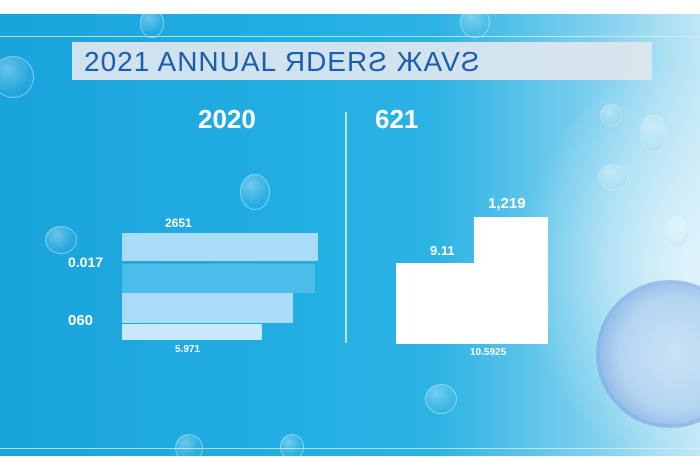  I want to click on left-bar-top-label: 2651, so click(178, 223).